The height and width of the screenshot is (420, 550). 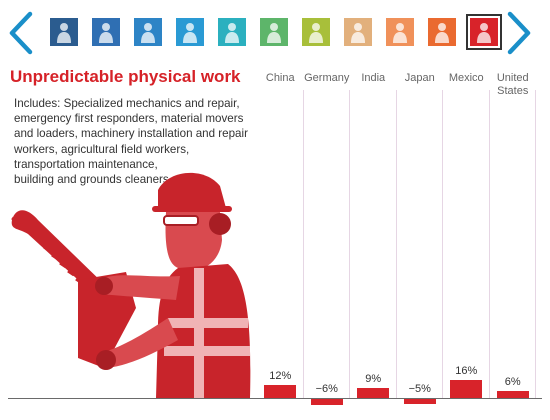 What do you see at coordinates (466, 389) in the screenshot?
I see `bar-mexico` at bounding box center [466, 389].